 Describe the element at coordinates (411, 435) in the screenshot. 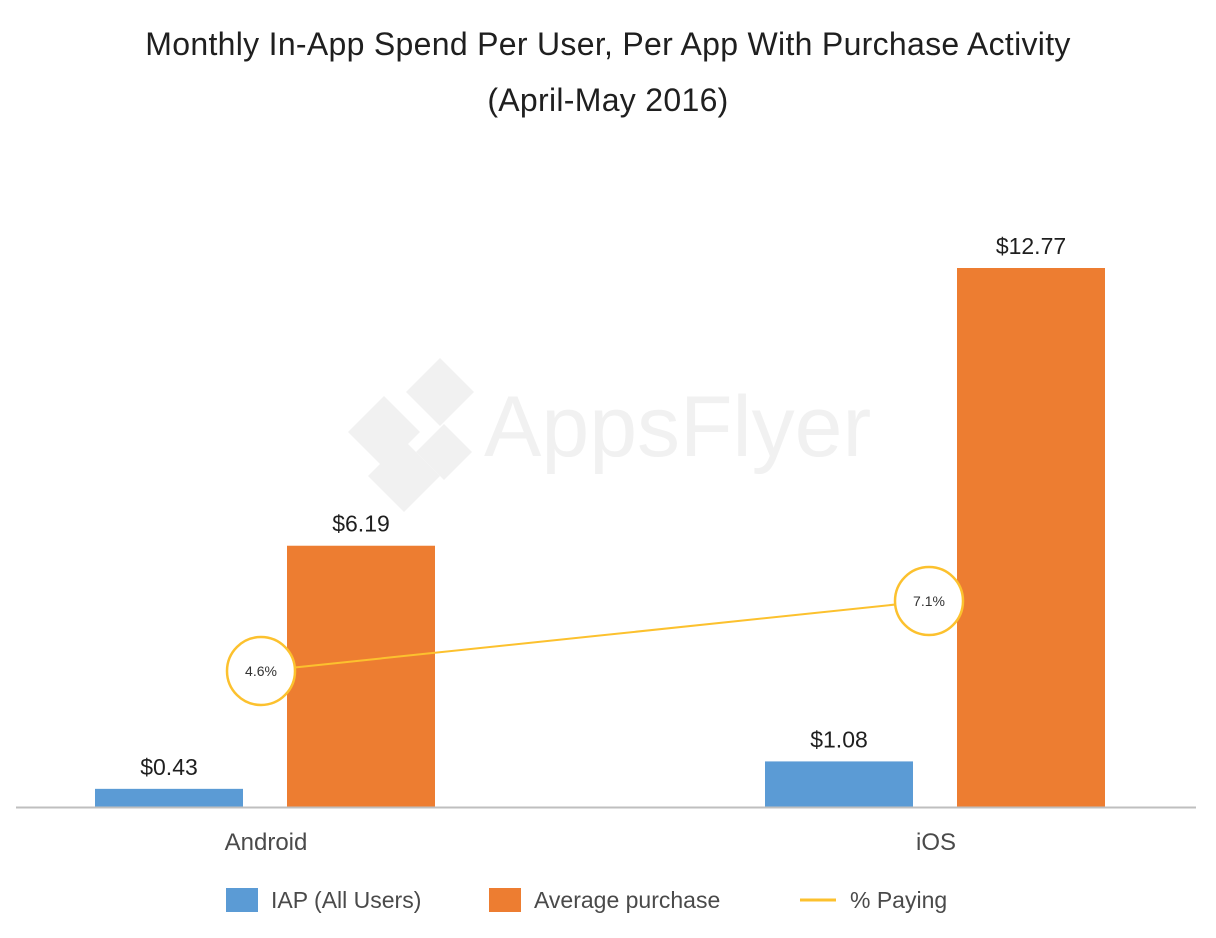

I see `appsflyer-logo-icon` at that location.